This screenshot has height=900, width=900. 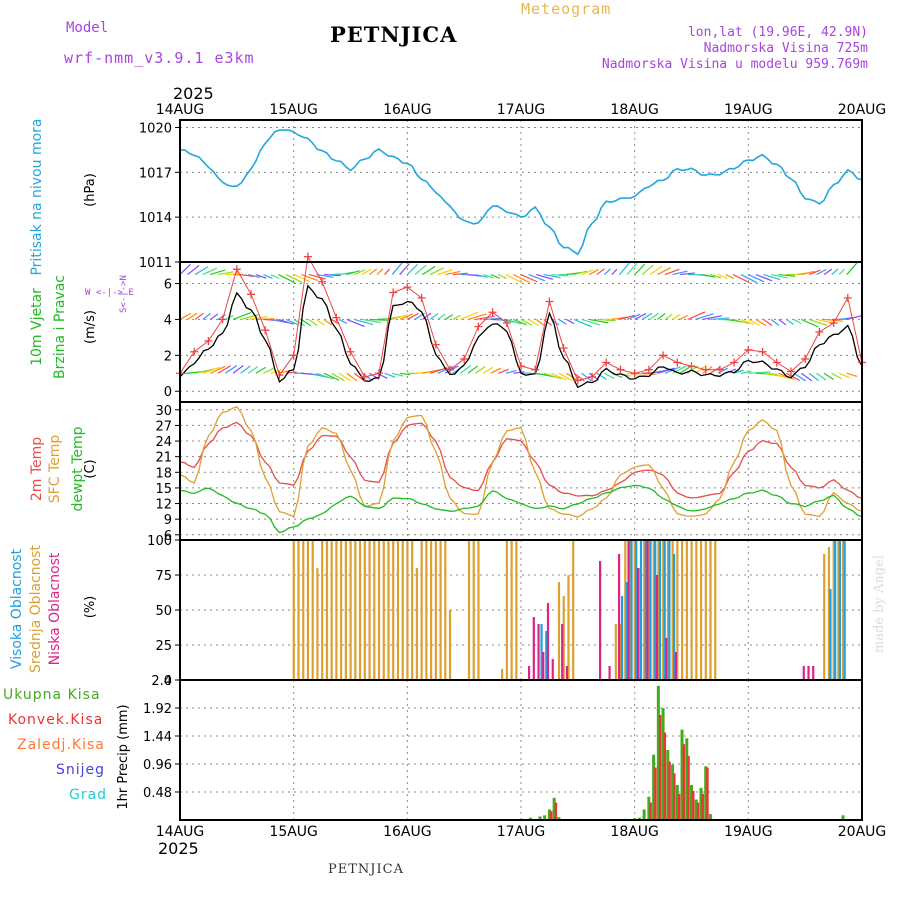 What do you see at coordinates (178, 848) in the screenshot?
I see `year-bottom: 2025` at bounding box center [178, 848].